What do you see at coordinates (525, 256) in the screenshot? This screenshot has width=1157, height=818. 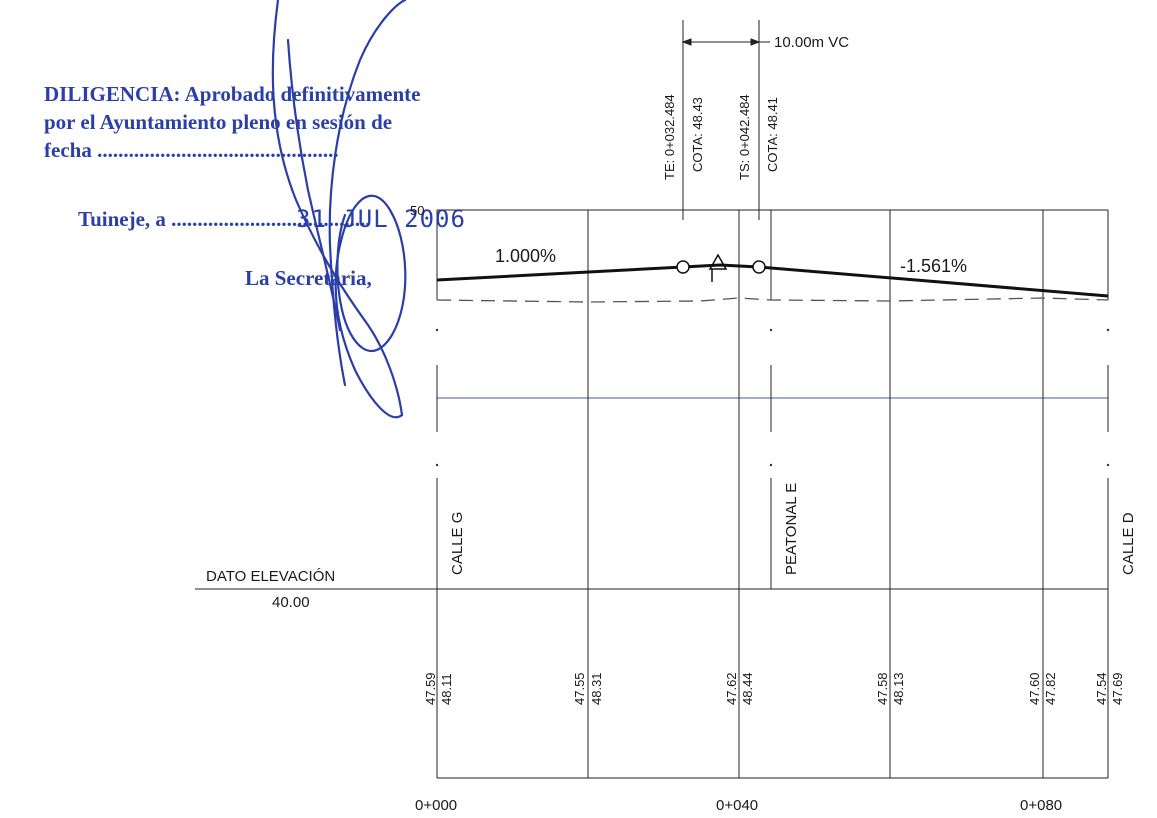 I see `grade-left-label: 1.000%` at bounding box center [525, 256].